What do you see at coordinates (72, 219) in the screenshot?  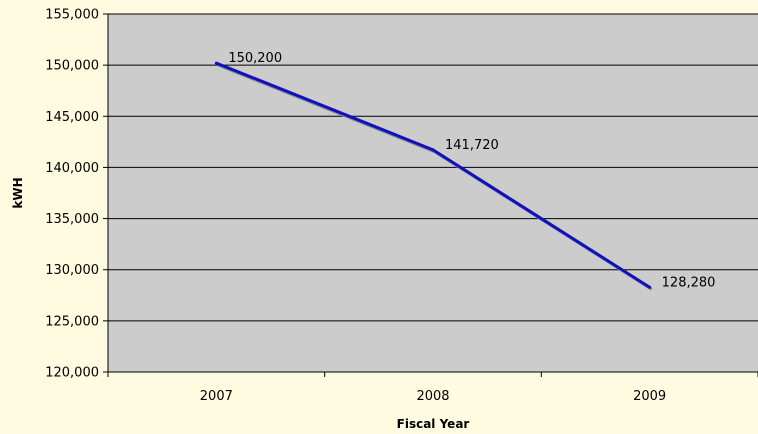 I see `y-tick-label: 135,000` at bounding box center [72, 219].